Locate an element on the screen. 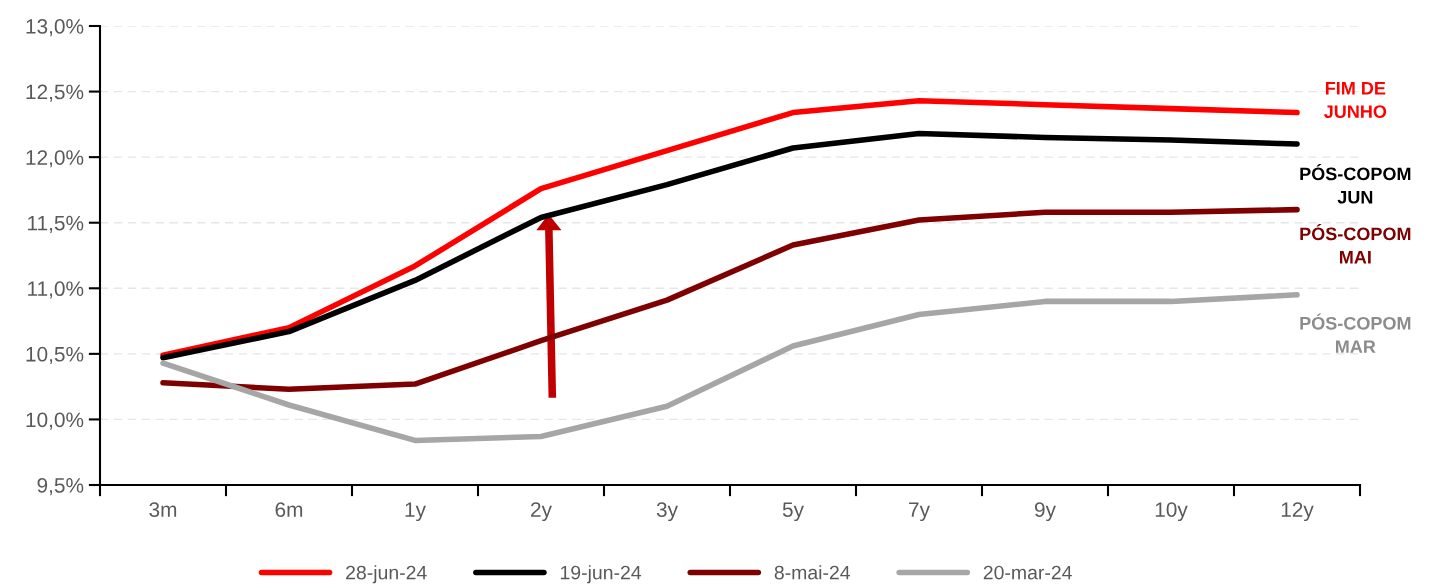 The image size is (1431, 587). legend-label: 20-mar-24 is located at coordinates (1027, 572).